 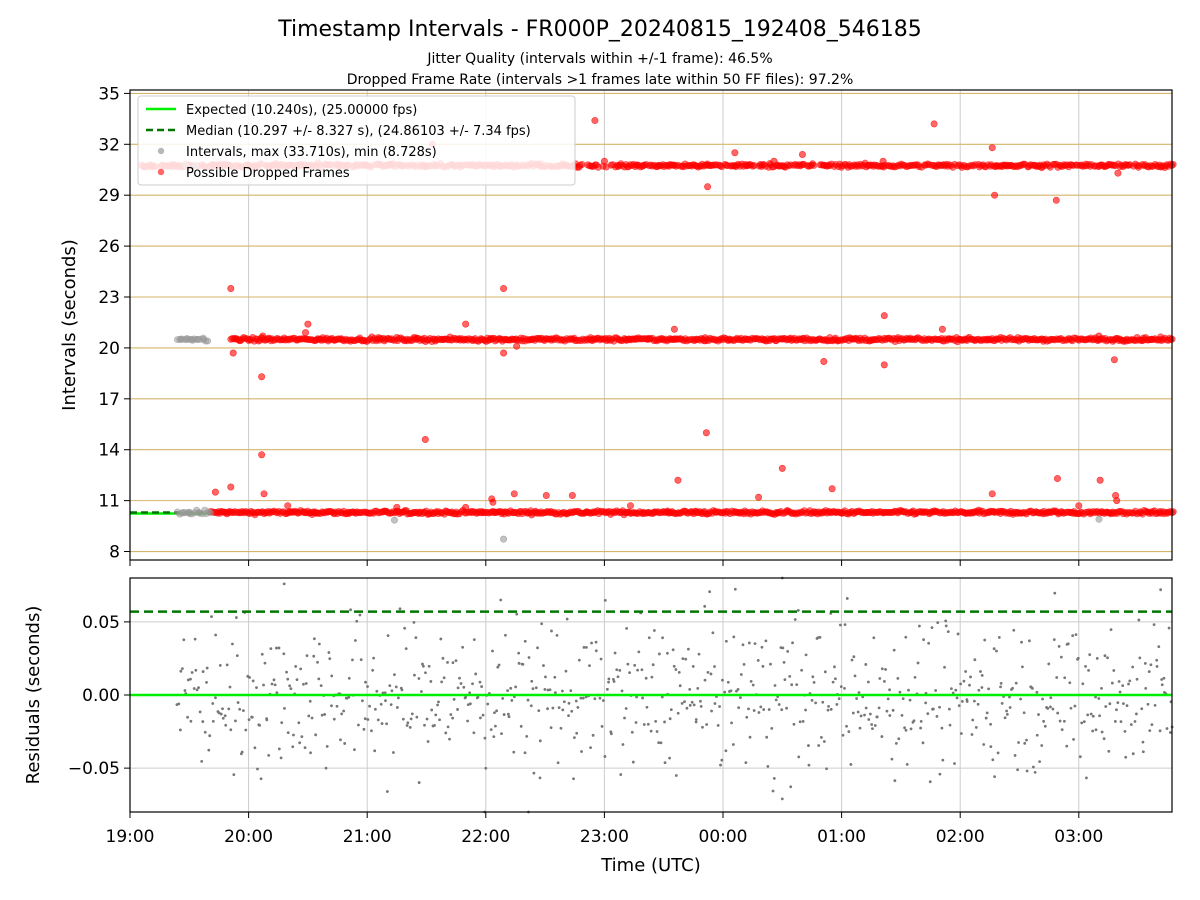 What do you see at coordinates (1078, 837) in the screenshot?
I see `x-tick-label: 03:00` at bounding box center [1078, 837].